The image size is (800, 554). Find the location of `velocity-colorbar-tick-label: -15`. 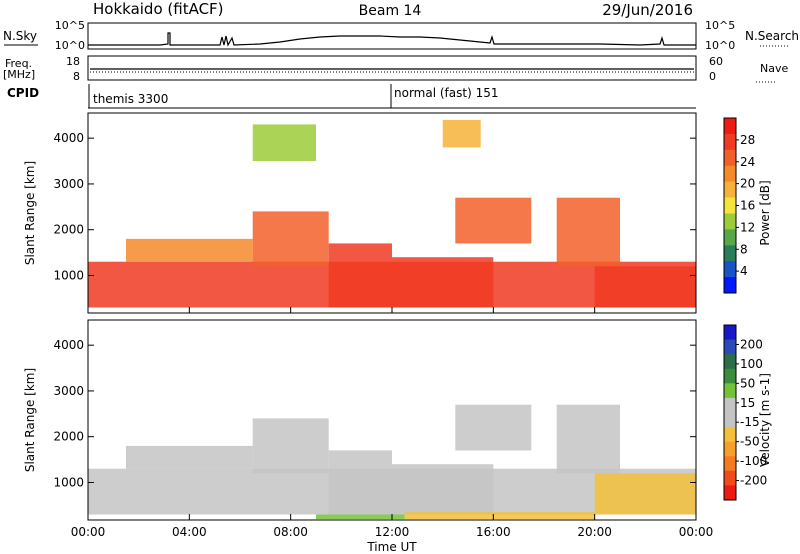

velocity-colorbar-tick-label: -15 is located at coordinates (750, 422).